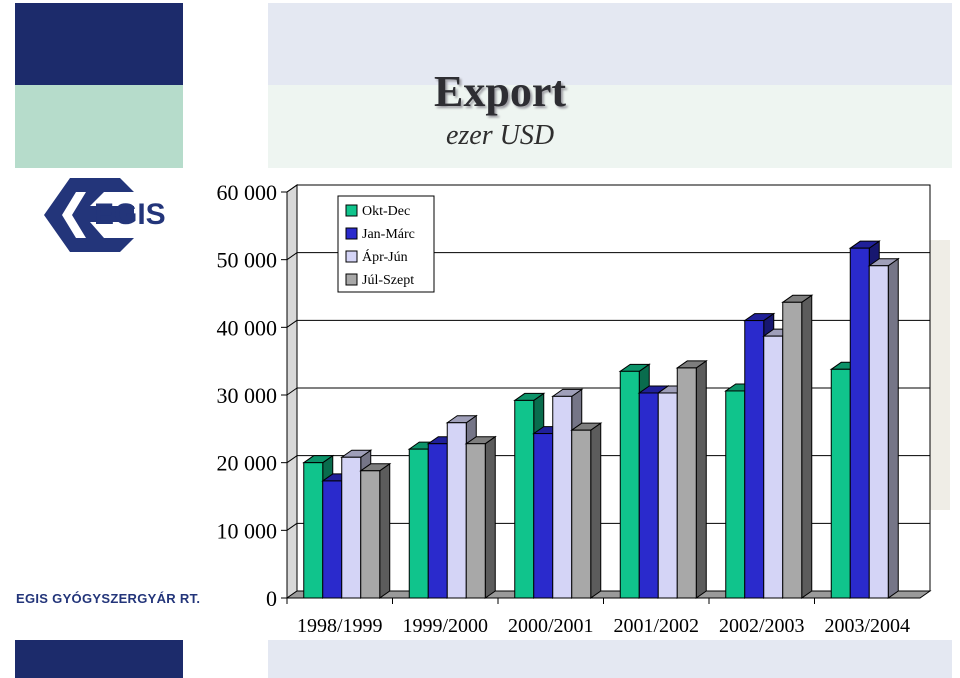 The height and width of the screenshot is (678, 960). I want to click on y-tick-label: 60 000, so click(247, 192).